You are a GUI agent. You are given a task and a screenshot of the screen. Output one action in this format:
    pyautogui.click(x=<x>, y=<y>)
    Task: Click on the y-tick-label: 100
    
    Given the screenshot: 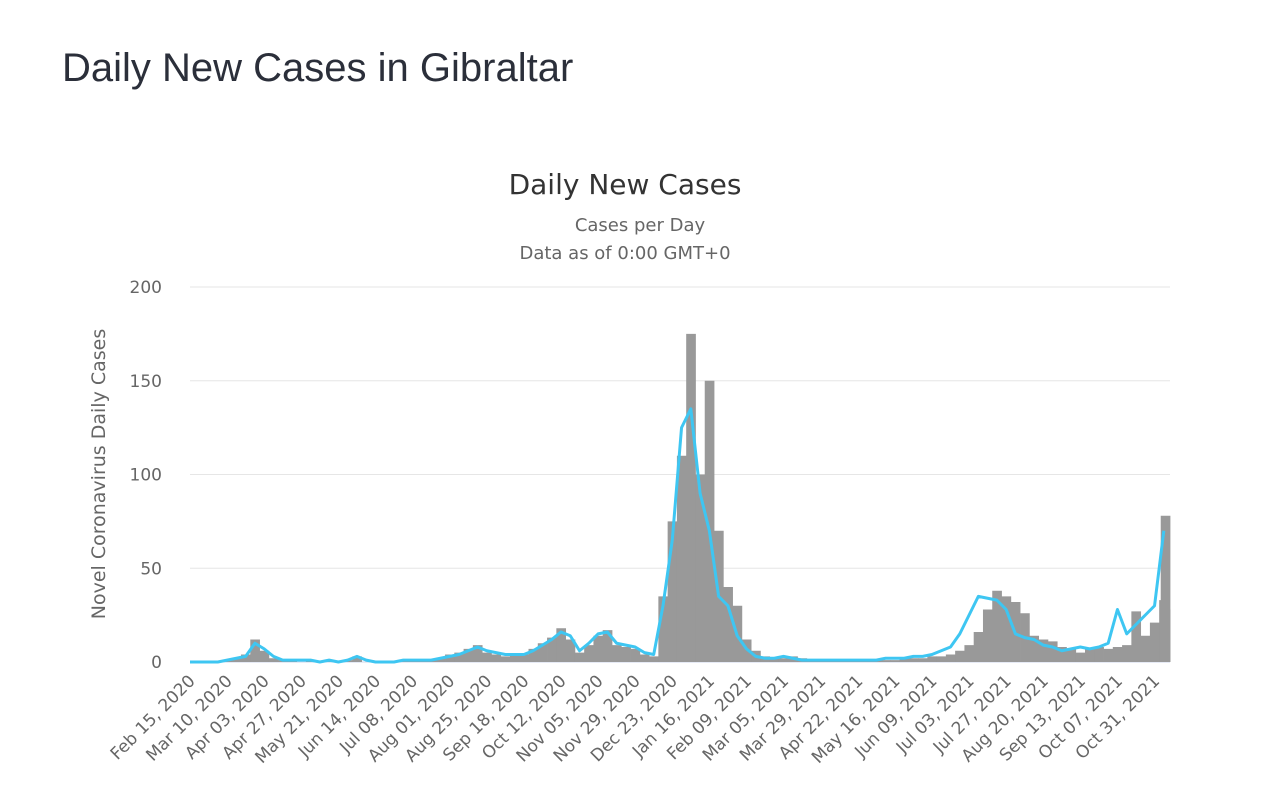 What is the action you would take?
    pyautogui.click(x=146, y=476)
    